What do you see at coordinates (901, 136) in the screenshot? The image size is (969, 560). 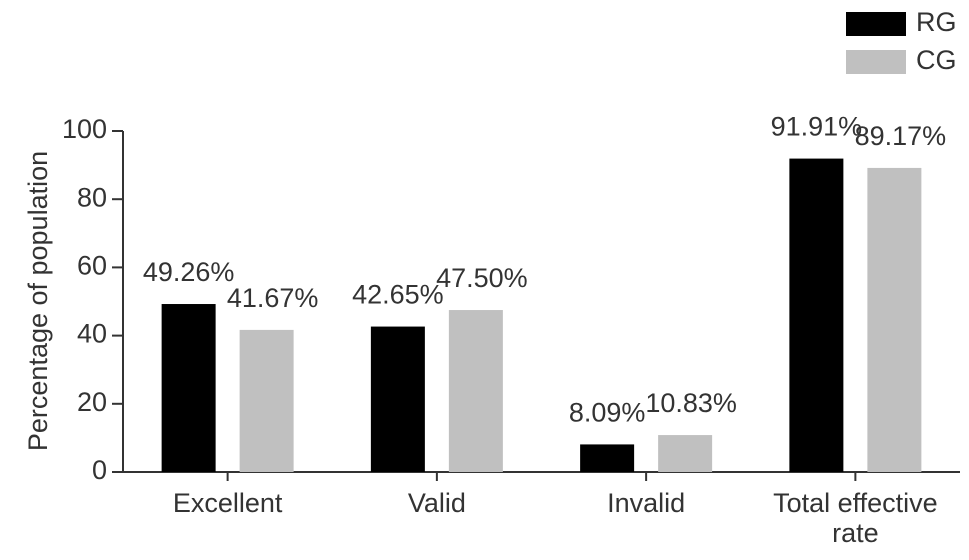 I see `value-label: 89.17%` at bounding box center [901, 136].